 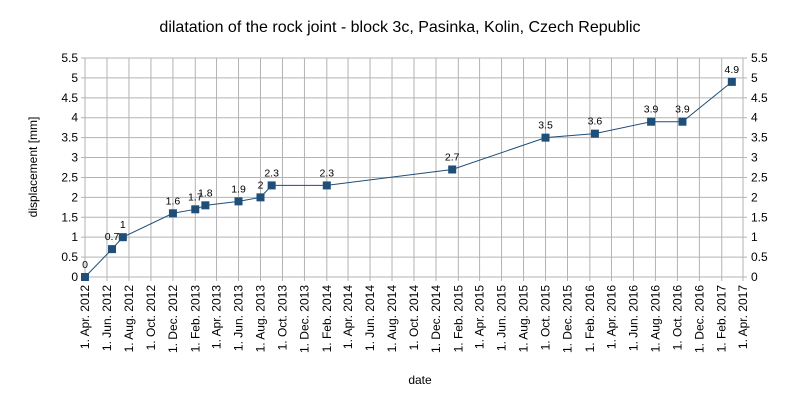 What do you see at coordinates (420, 380) in the screenshot?
I see `x-axis-title: date` at bounding box center [420, 380].